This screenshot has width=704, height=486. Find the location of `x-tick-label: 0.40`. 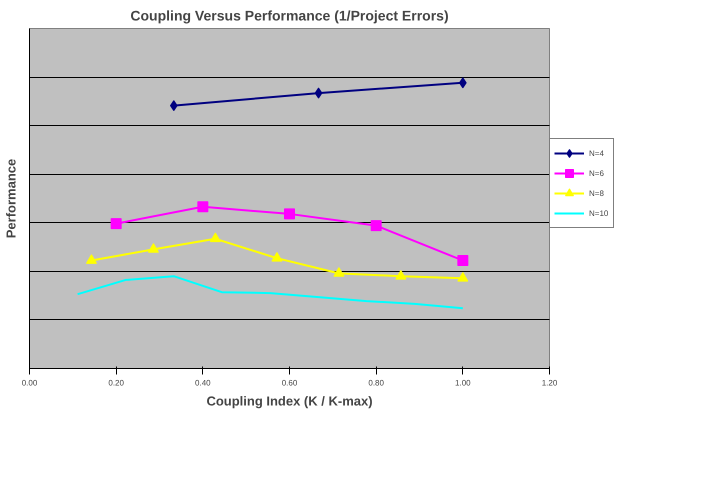

x-tick-label: 0.40 is located at coordinates (203, 383).